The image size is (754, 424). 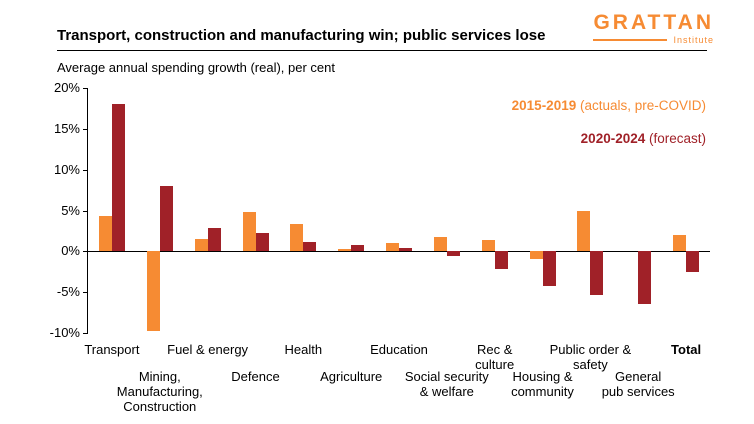 I want to click on x-category-label: Public order & safety, so click(x=590, y=357).